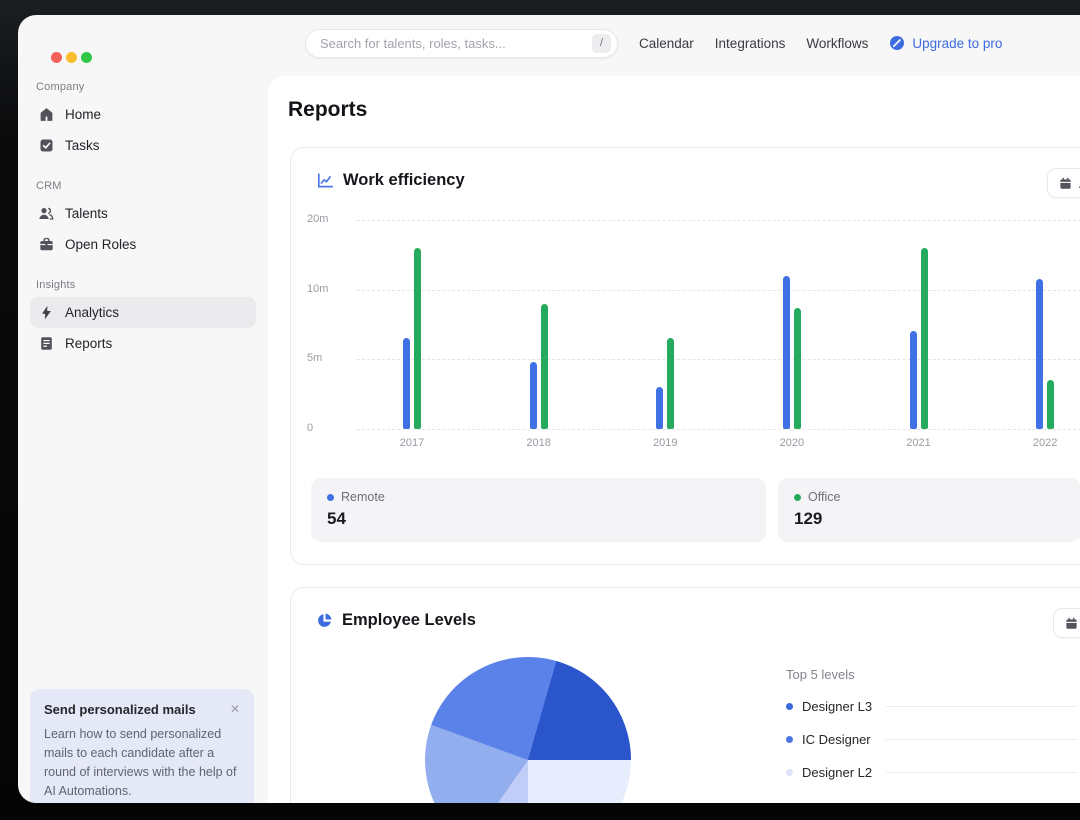  Describe the element at coordinates (406, 383) in the screenshot. I see `bar-remote-2017` at that location.